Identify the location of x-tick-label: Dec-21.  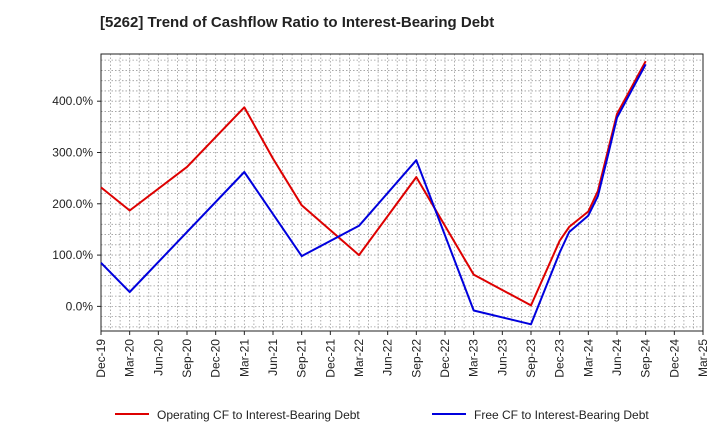
(330, 358).